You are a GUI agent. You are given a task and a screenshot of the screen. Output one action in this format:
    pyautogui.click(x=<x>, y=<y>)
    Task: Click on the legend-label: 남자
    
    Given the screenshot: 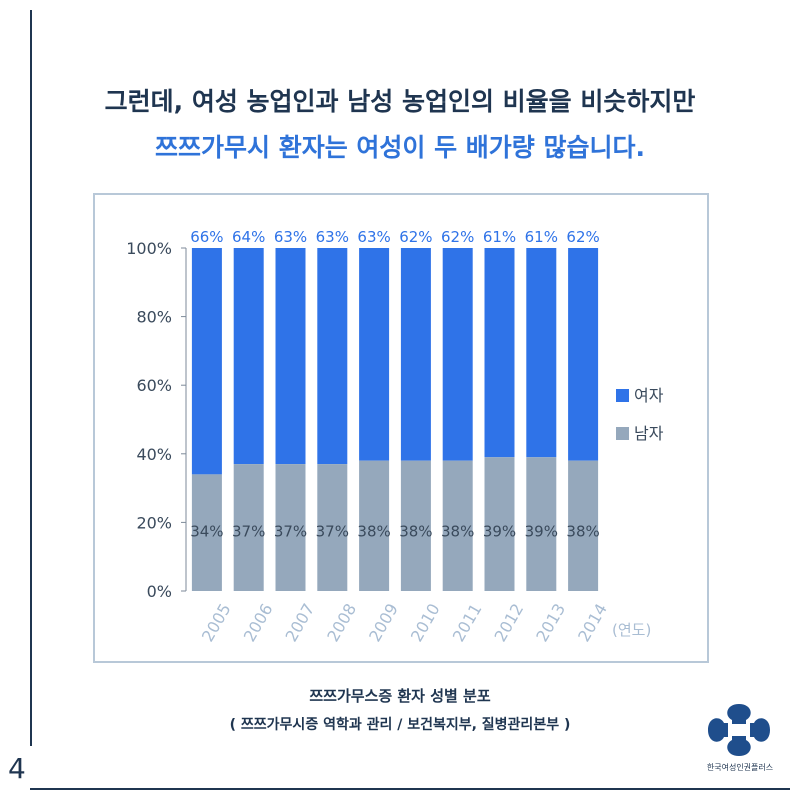 What is the action you would take?
    pyautogui.click(x=649, y=433)
    